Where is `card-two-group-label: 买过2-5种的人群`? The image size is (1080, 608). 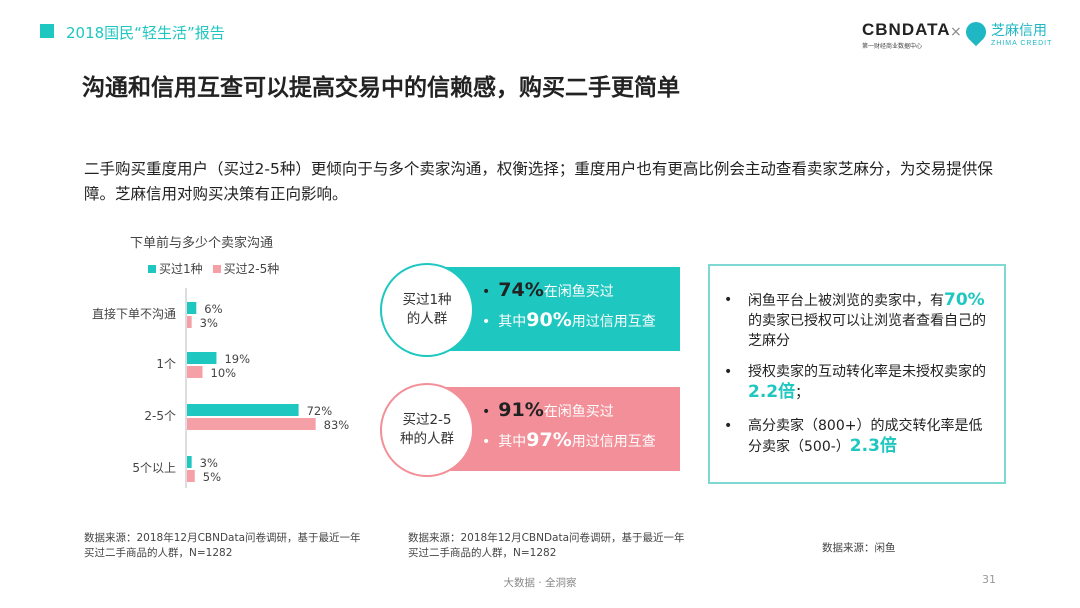
card-two-group-label: 买过2-5种的人群 is located at coordinates (427, 430).